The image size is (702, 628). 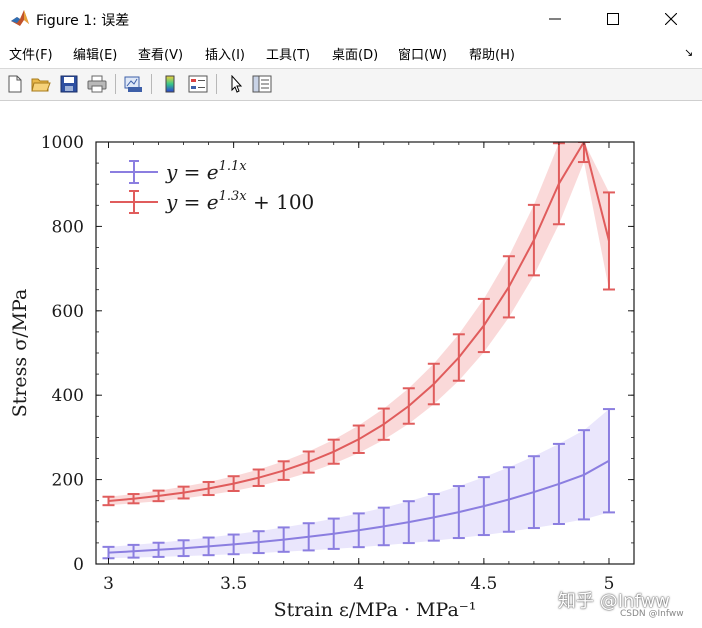 I want to click on open-file-button, so click(x=41, y=84).